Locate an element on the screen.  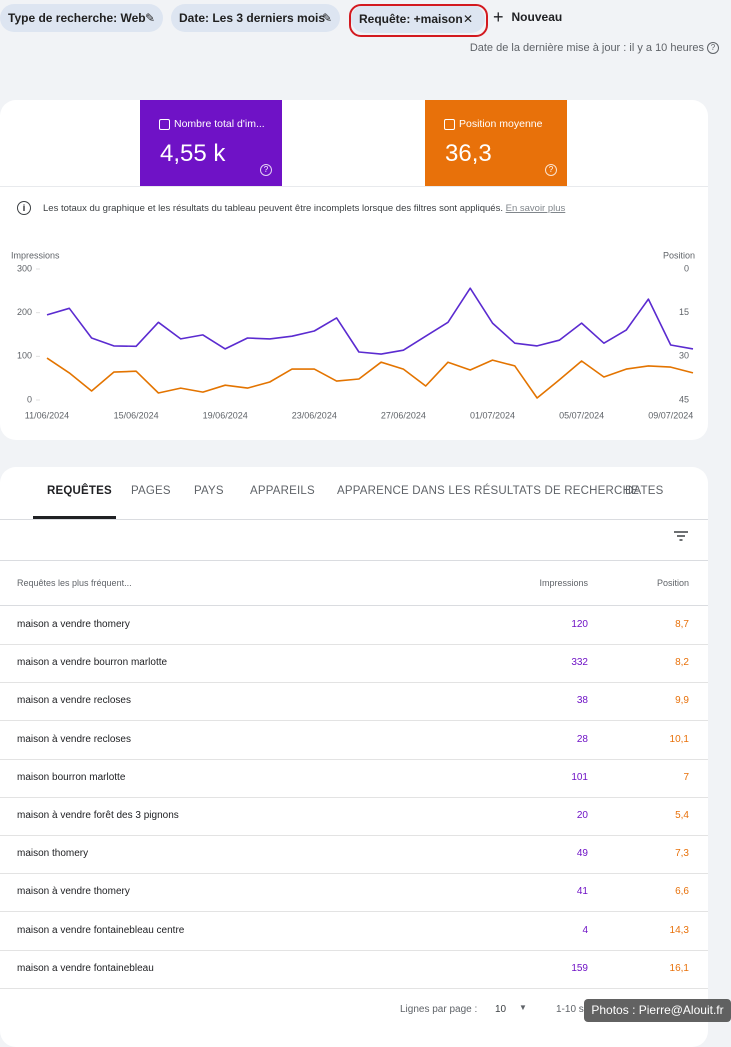
chip-label: Date: Les 3 derniers mois is located at coordinates (252, 18).